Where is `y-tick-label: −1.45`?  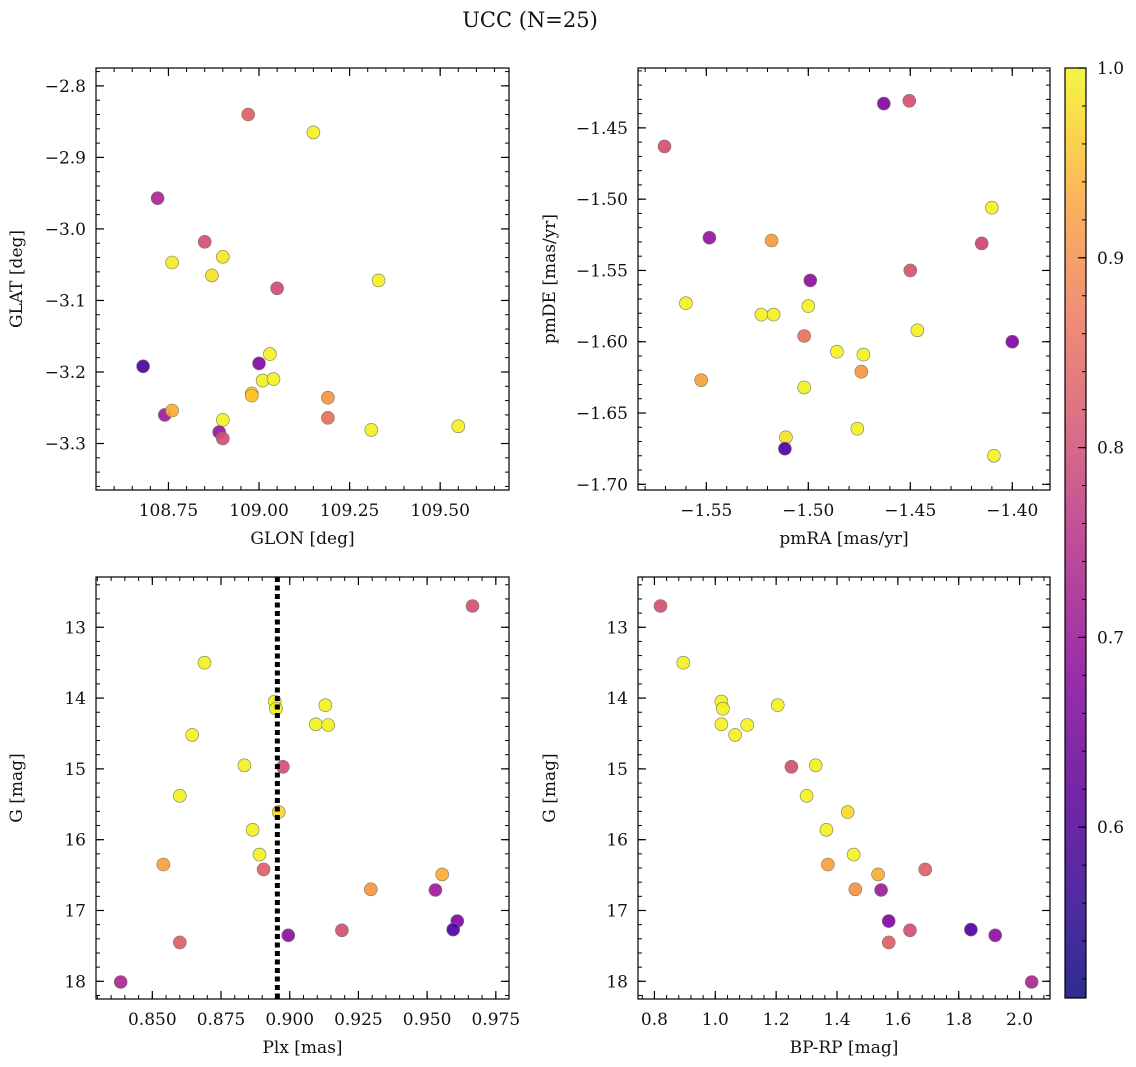 y-tick-label: −1.45 is located at coordinates (602, 129).